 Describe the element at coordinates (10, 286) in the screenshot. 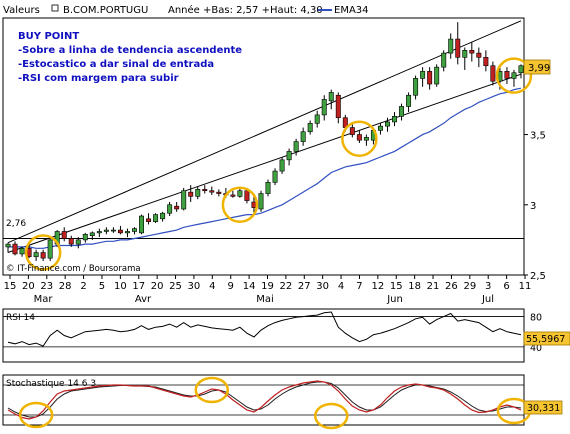

I see `date-tick-label: 15` at that location.